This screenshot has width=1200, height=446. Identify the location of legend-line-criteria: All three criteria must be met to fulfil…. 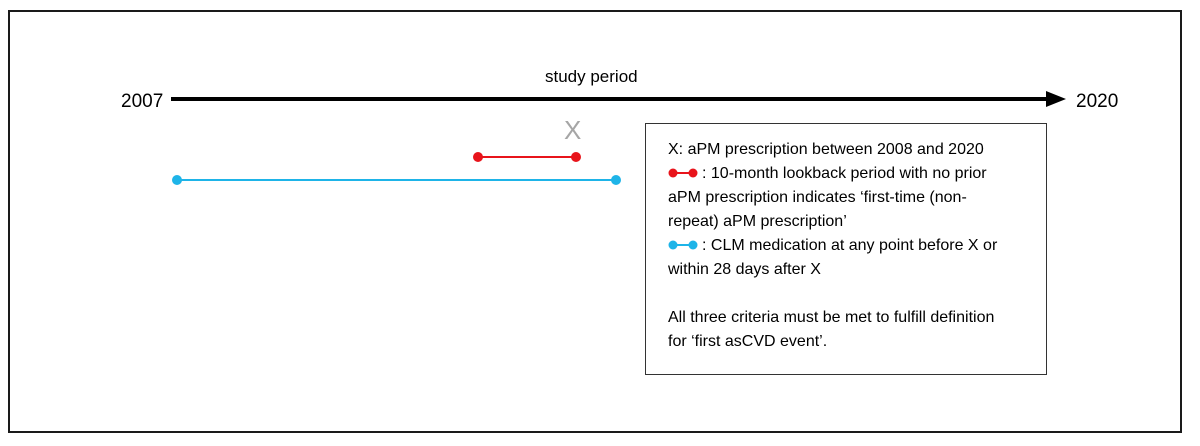
(831, 317).